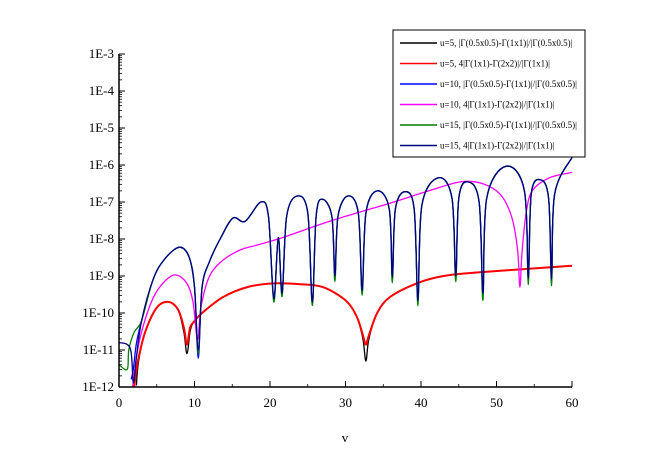  What do you see at coordinates (101, 275) in the screenshot?
I see `y-tick-label: 1E-9` at bounding box center [101, 275].